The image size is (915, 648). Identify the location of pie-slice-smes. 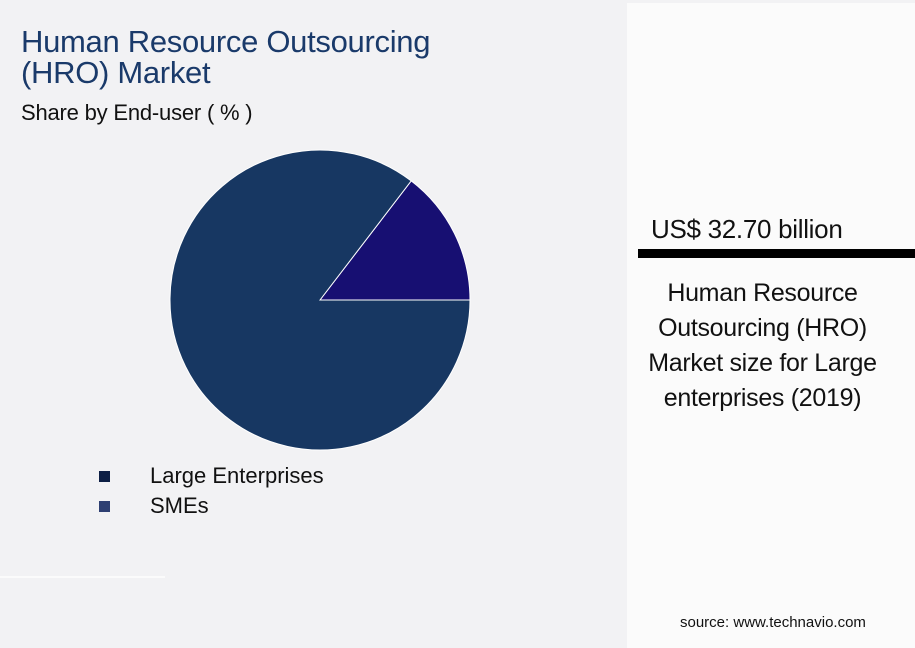
(394, 240).